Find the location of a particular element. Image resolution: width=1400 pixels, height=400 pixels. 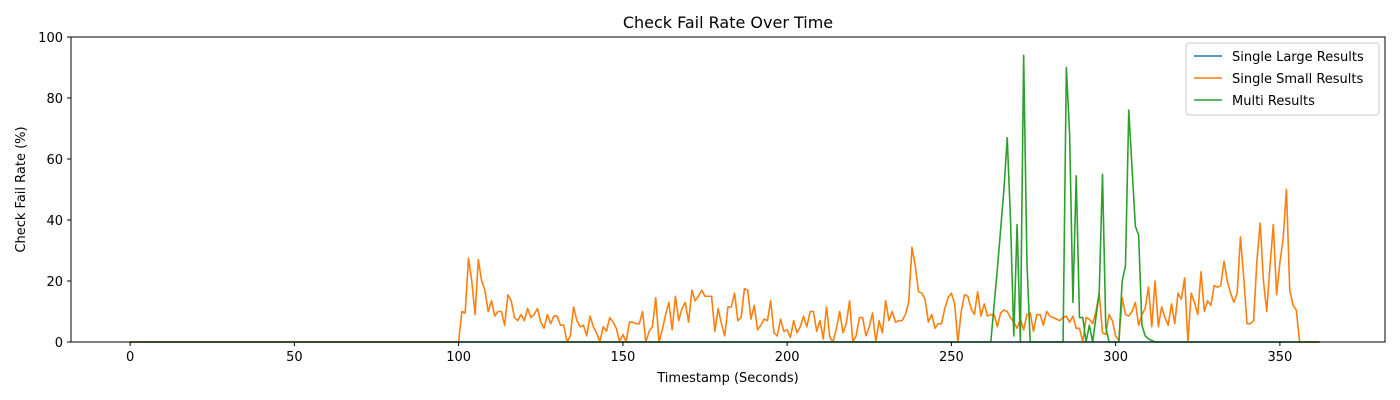

legend-label: Multi Results is located at coordinates (1273, 101).